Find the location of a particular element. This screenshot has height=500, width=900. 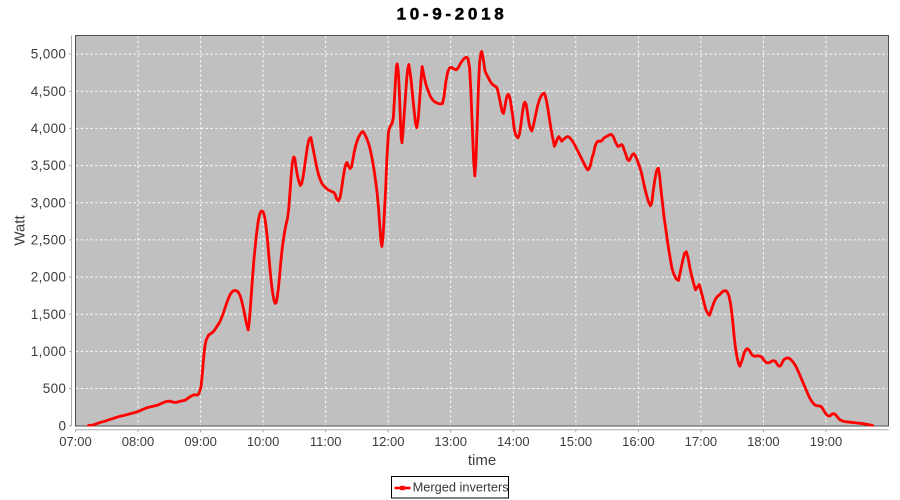

svg-text: 13:00 is located at coordinates (450, 441).